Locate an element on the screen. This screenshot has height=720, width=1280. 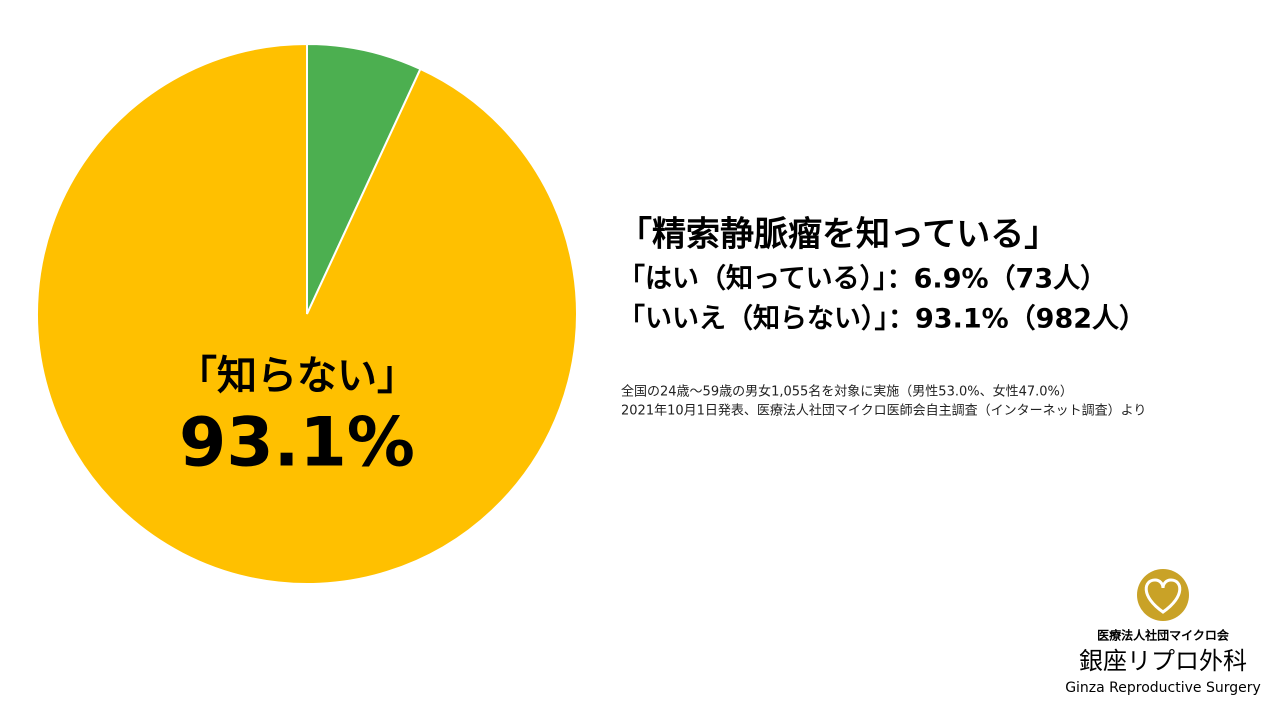
chart-title: 「精索静脈瘤を知っている」 is located at coordinates (838, 235).